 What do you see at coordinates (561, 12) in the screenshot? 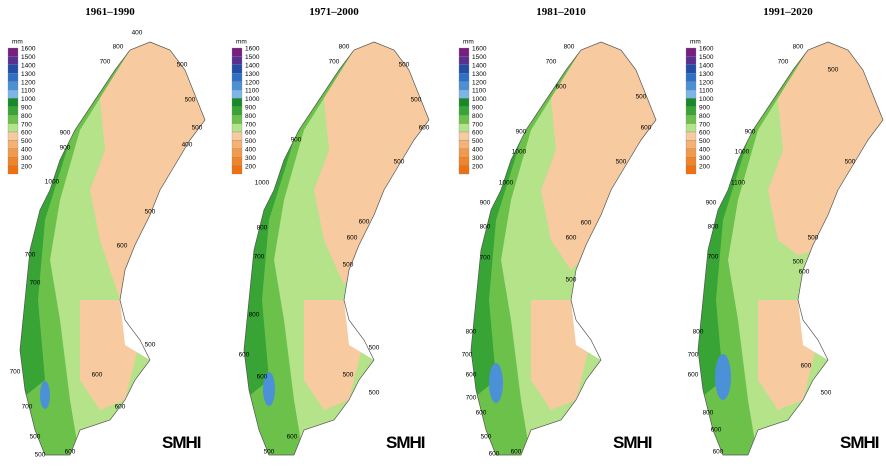
I see `panel-title: 1981–2010` at bounding box center [561, 12].